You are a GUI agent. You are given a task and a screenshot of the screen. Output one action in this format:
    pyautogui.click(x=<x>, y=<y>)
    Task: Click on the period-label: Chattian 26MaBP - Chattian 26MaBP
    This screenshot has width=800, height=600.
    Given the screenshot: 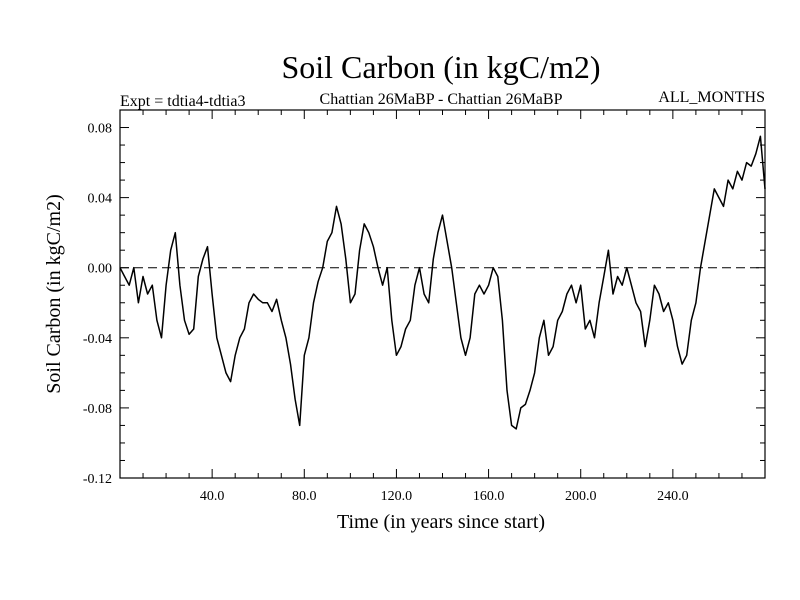 What is the action you would take?
    pyautogui.click(x=441, y=99)
    